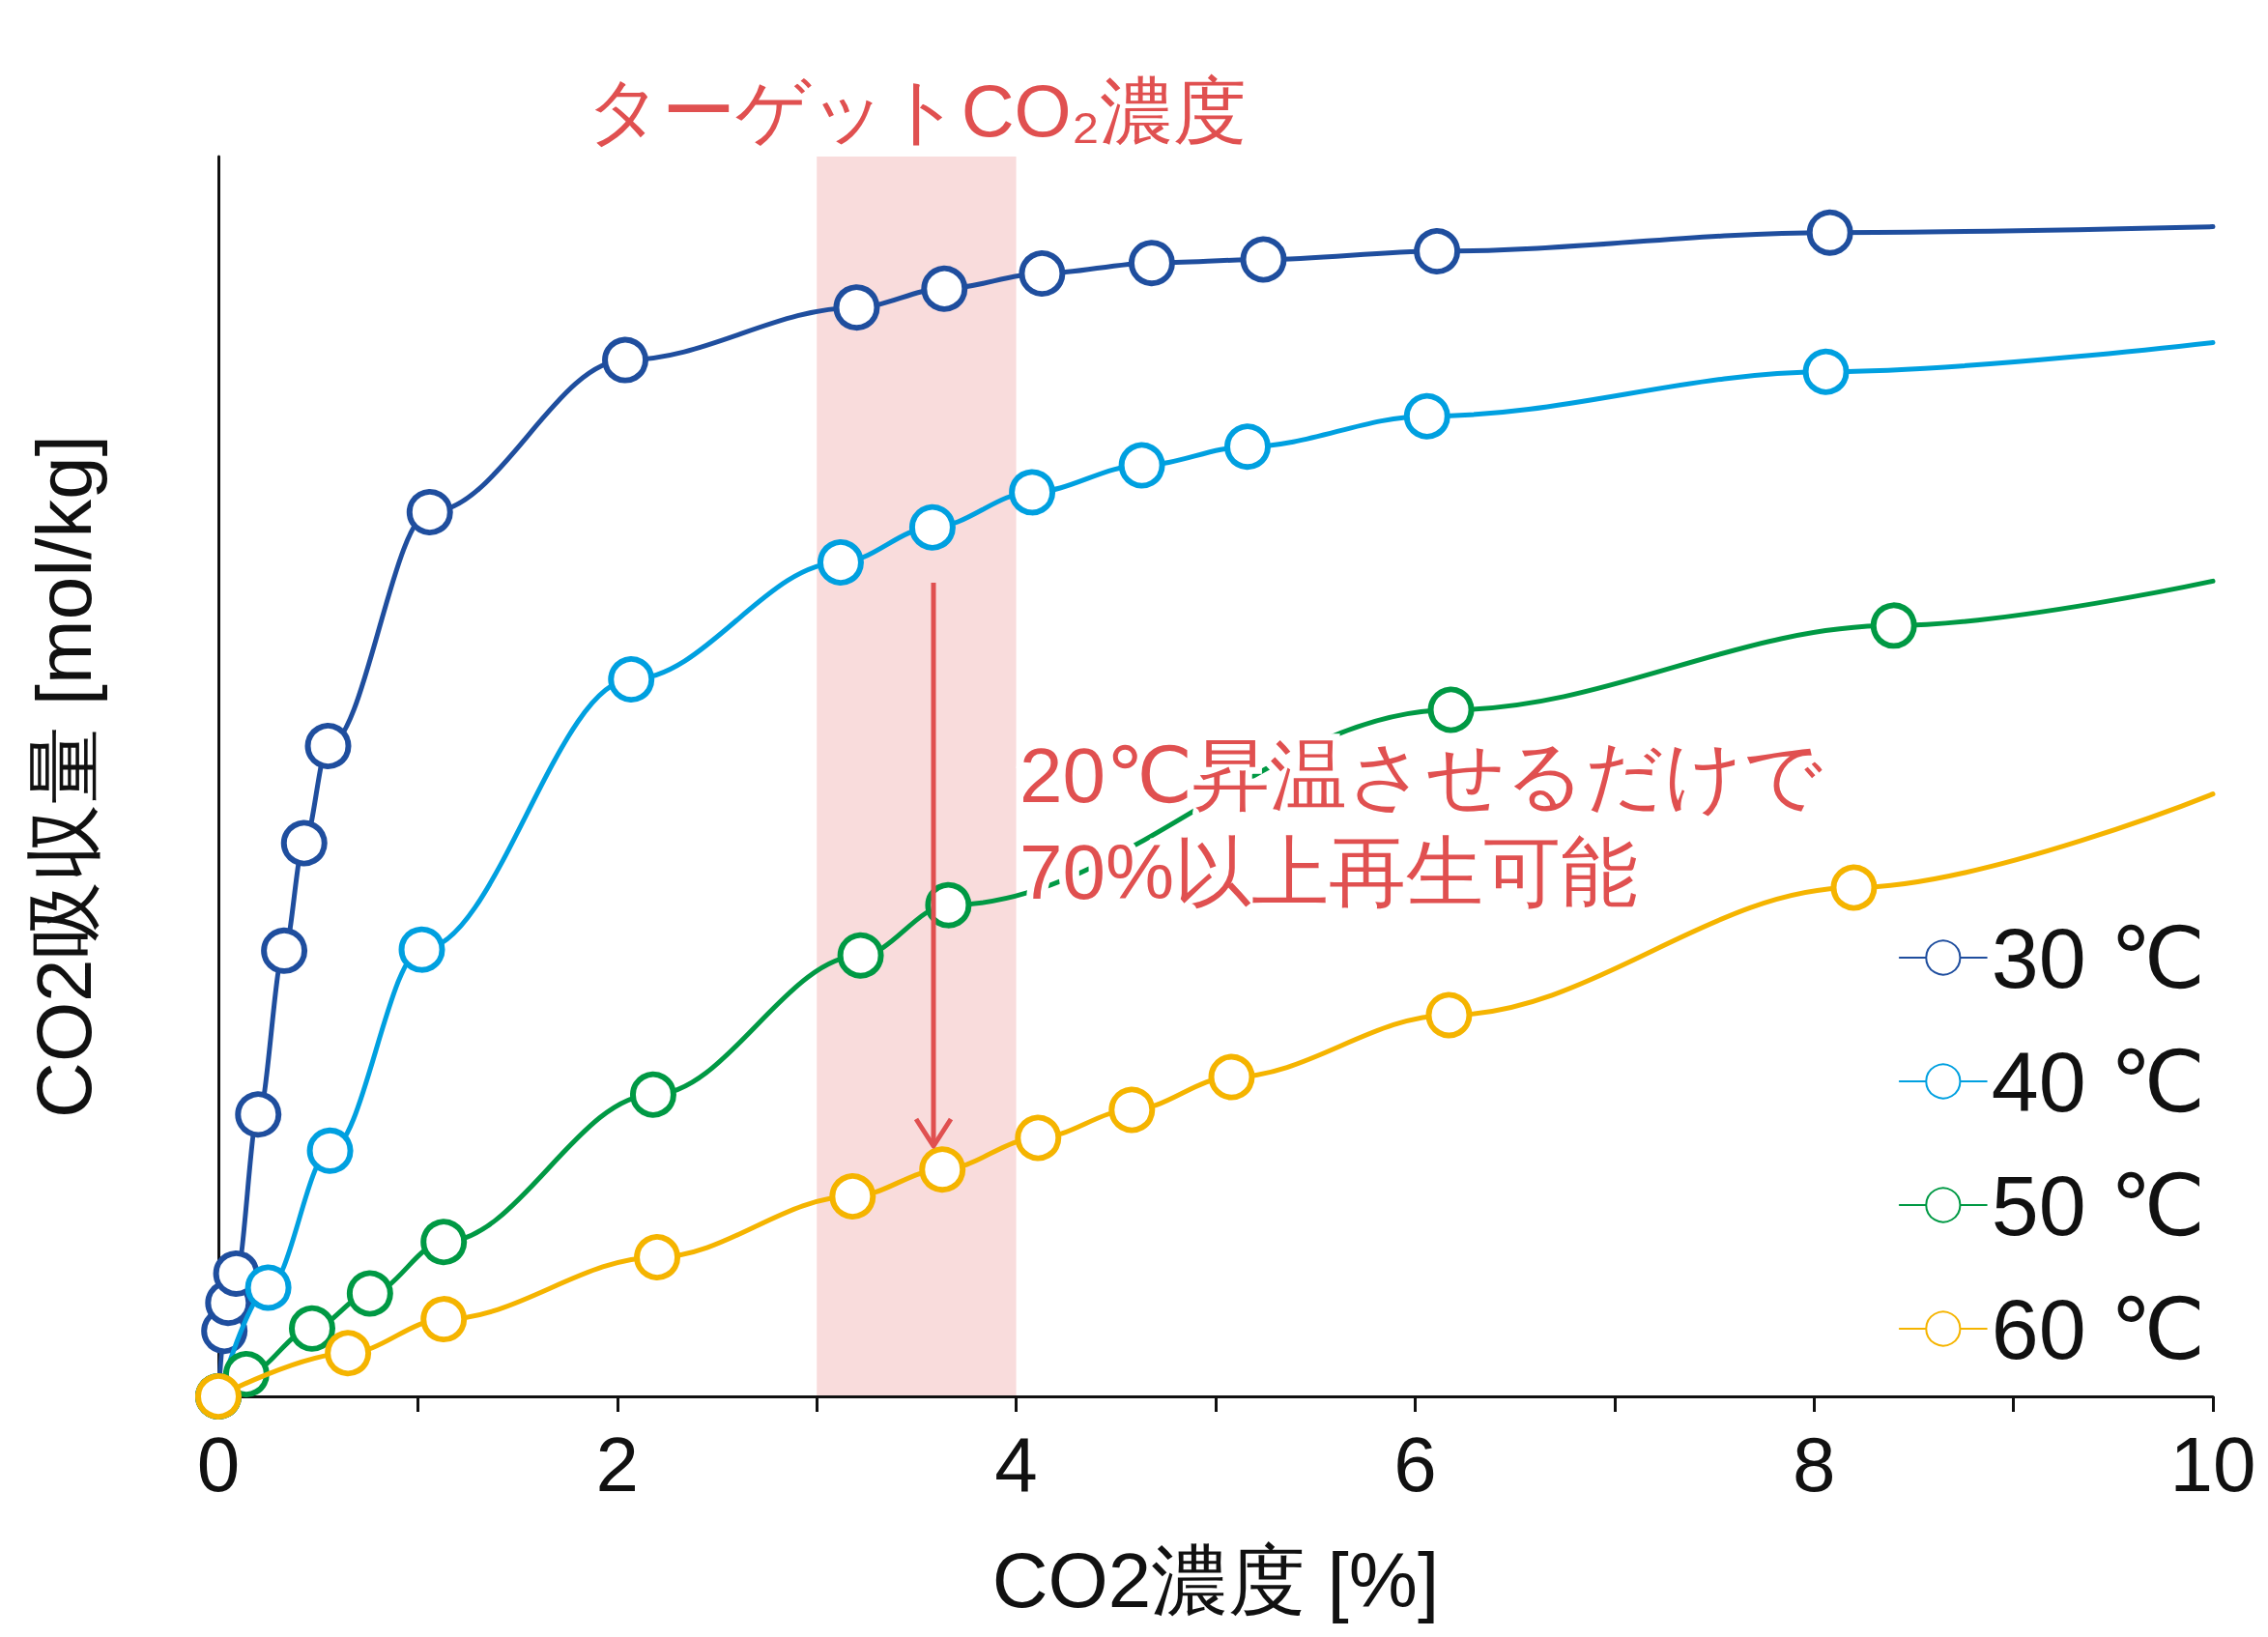  I want to click on x-tick-label: 2, so click(617, 1464).